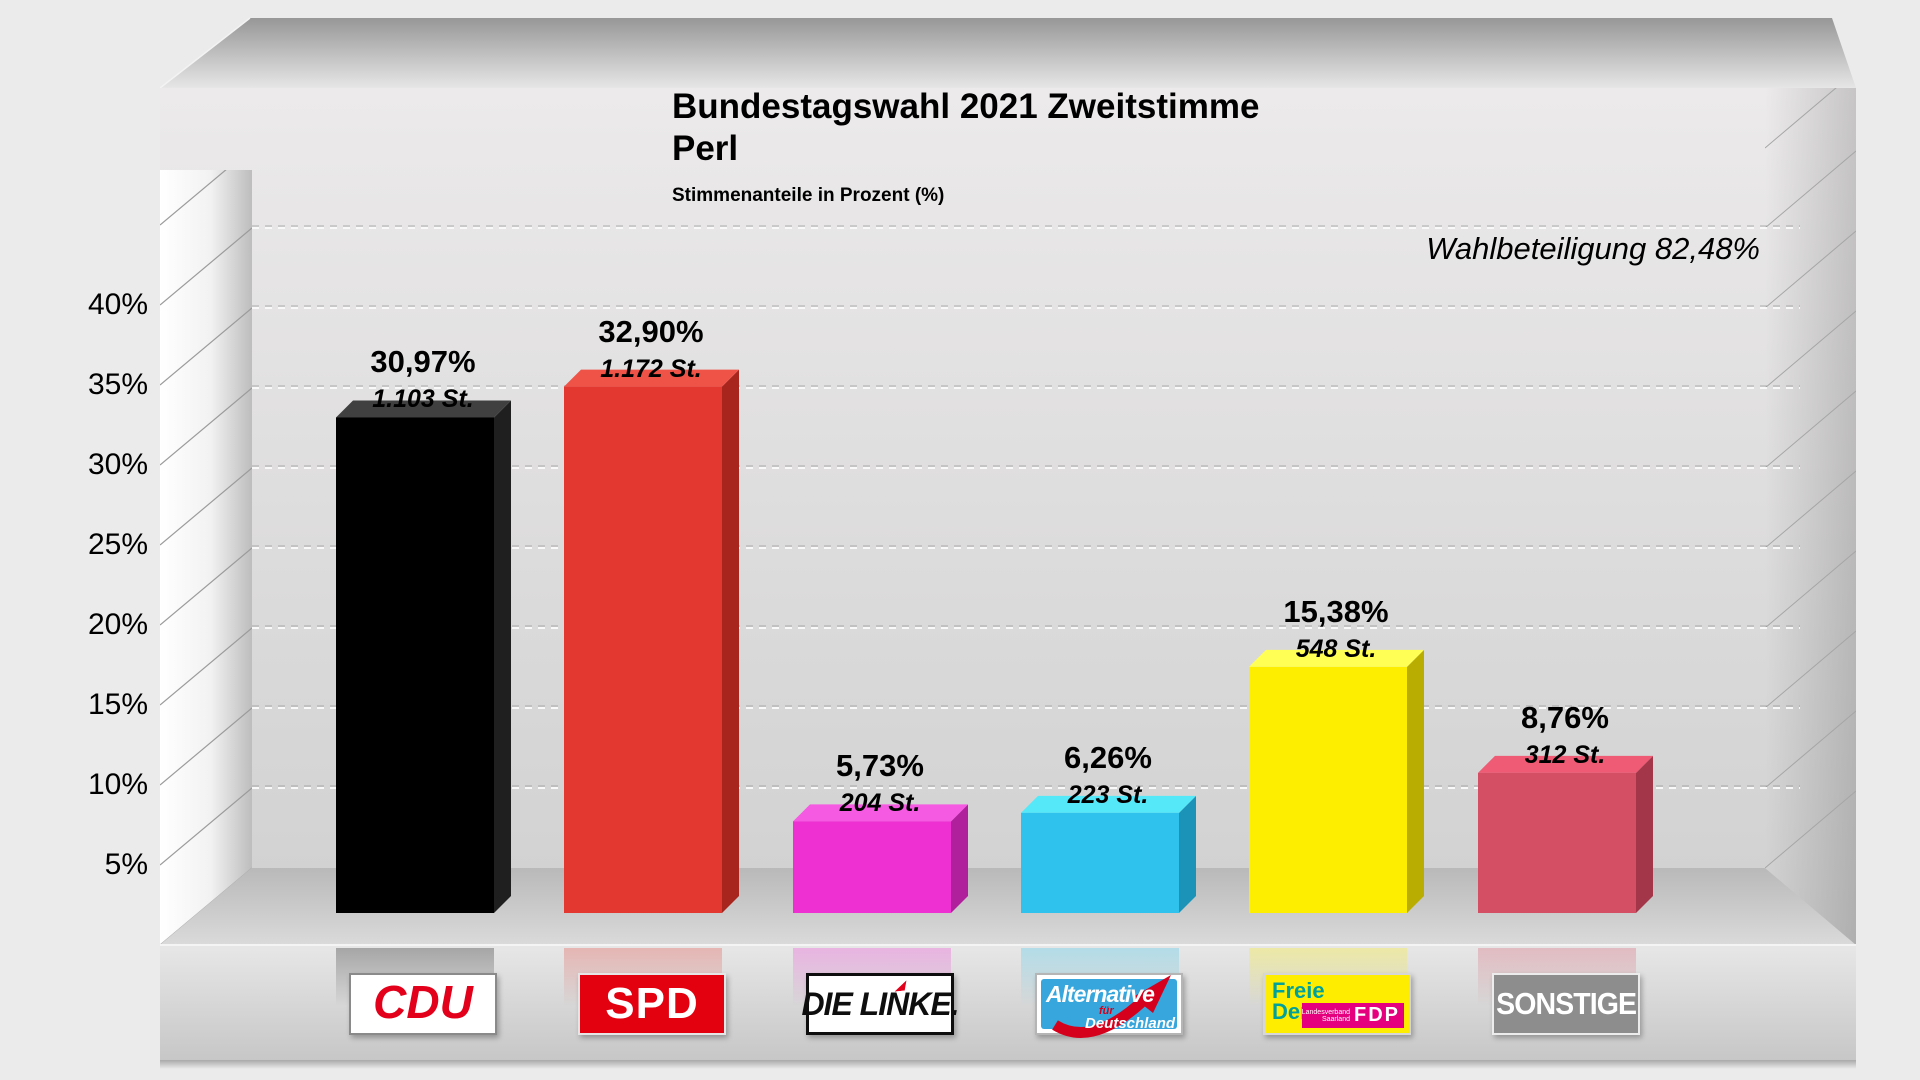  I want to click on y-axis-tick-40%: 40%, so click(117, 304).